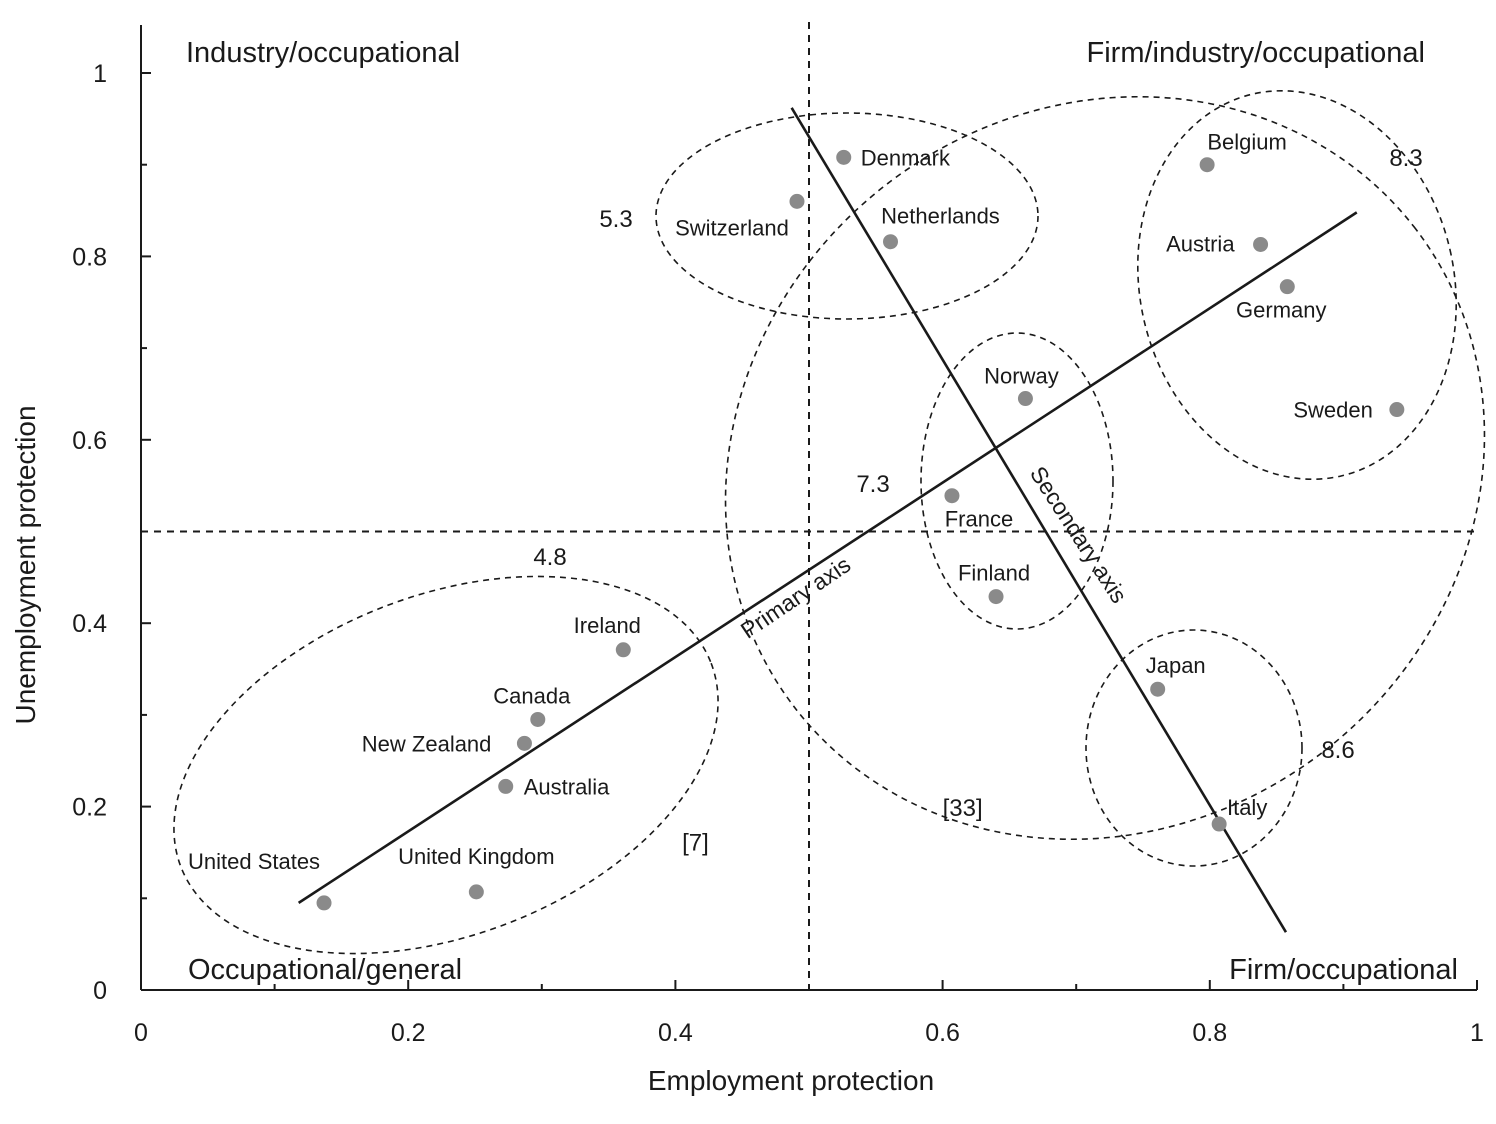 The height and width of the screenshot is (1124, 1496). Describe the element at coordinates (532, 695) in the screenshot. I see `data-point-label: Canada` at that location.